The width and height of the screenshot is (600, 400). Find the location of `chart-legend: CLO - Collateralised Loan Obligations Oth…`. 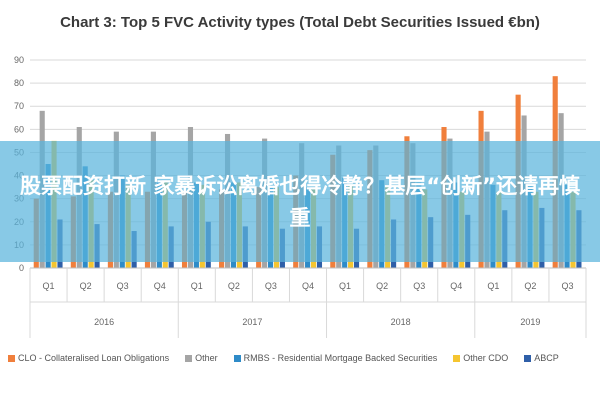

chart-legend: CLO - Collateralised Loan Obligations Oth… is located at coordinates (303, 358).